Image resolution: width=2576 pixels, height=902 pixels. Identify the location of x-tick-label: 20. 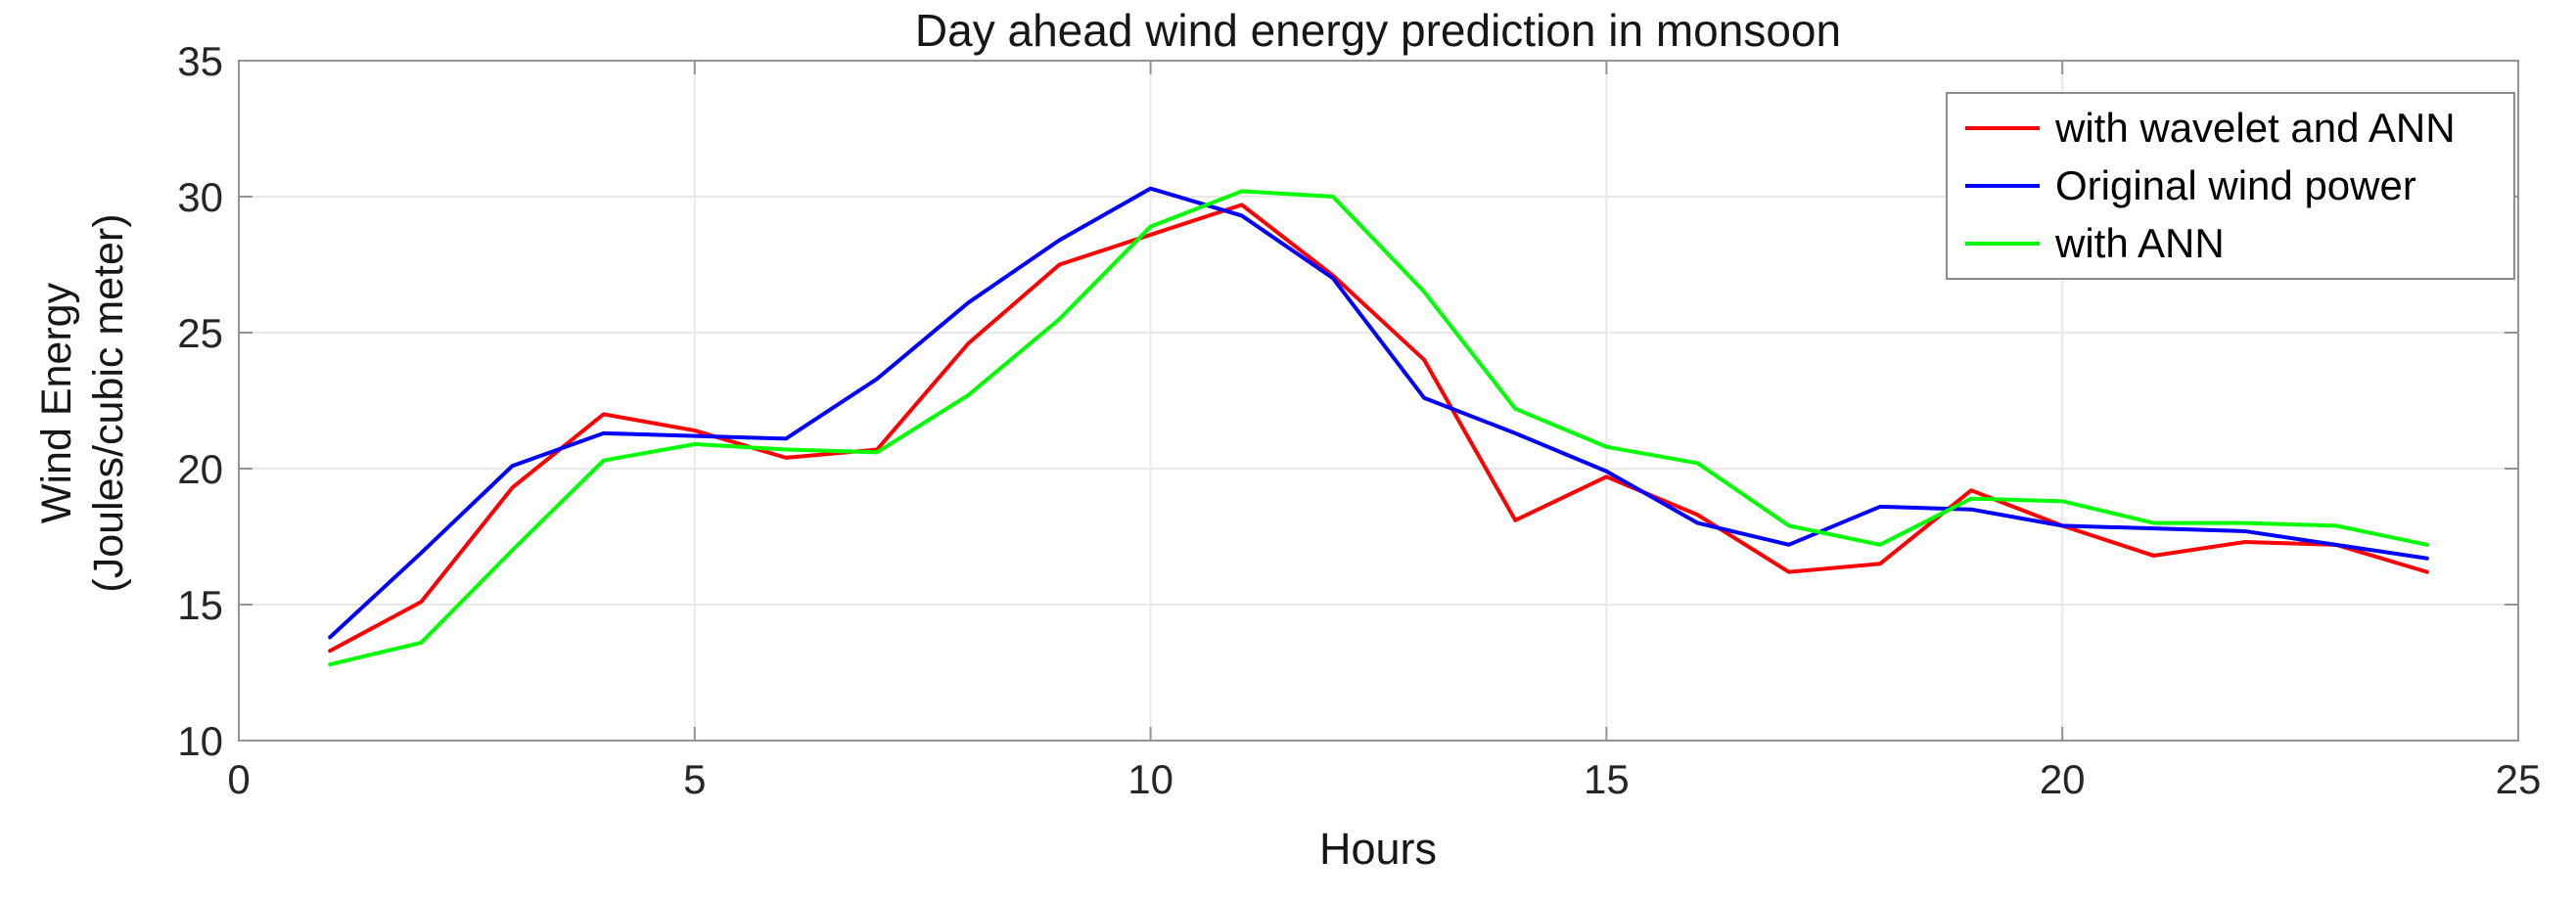
(2063, 779).